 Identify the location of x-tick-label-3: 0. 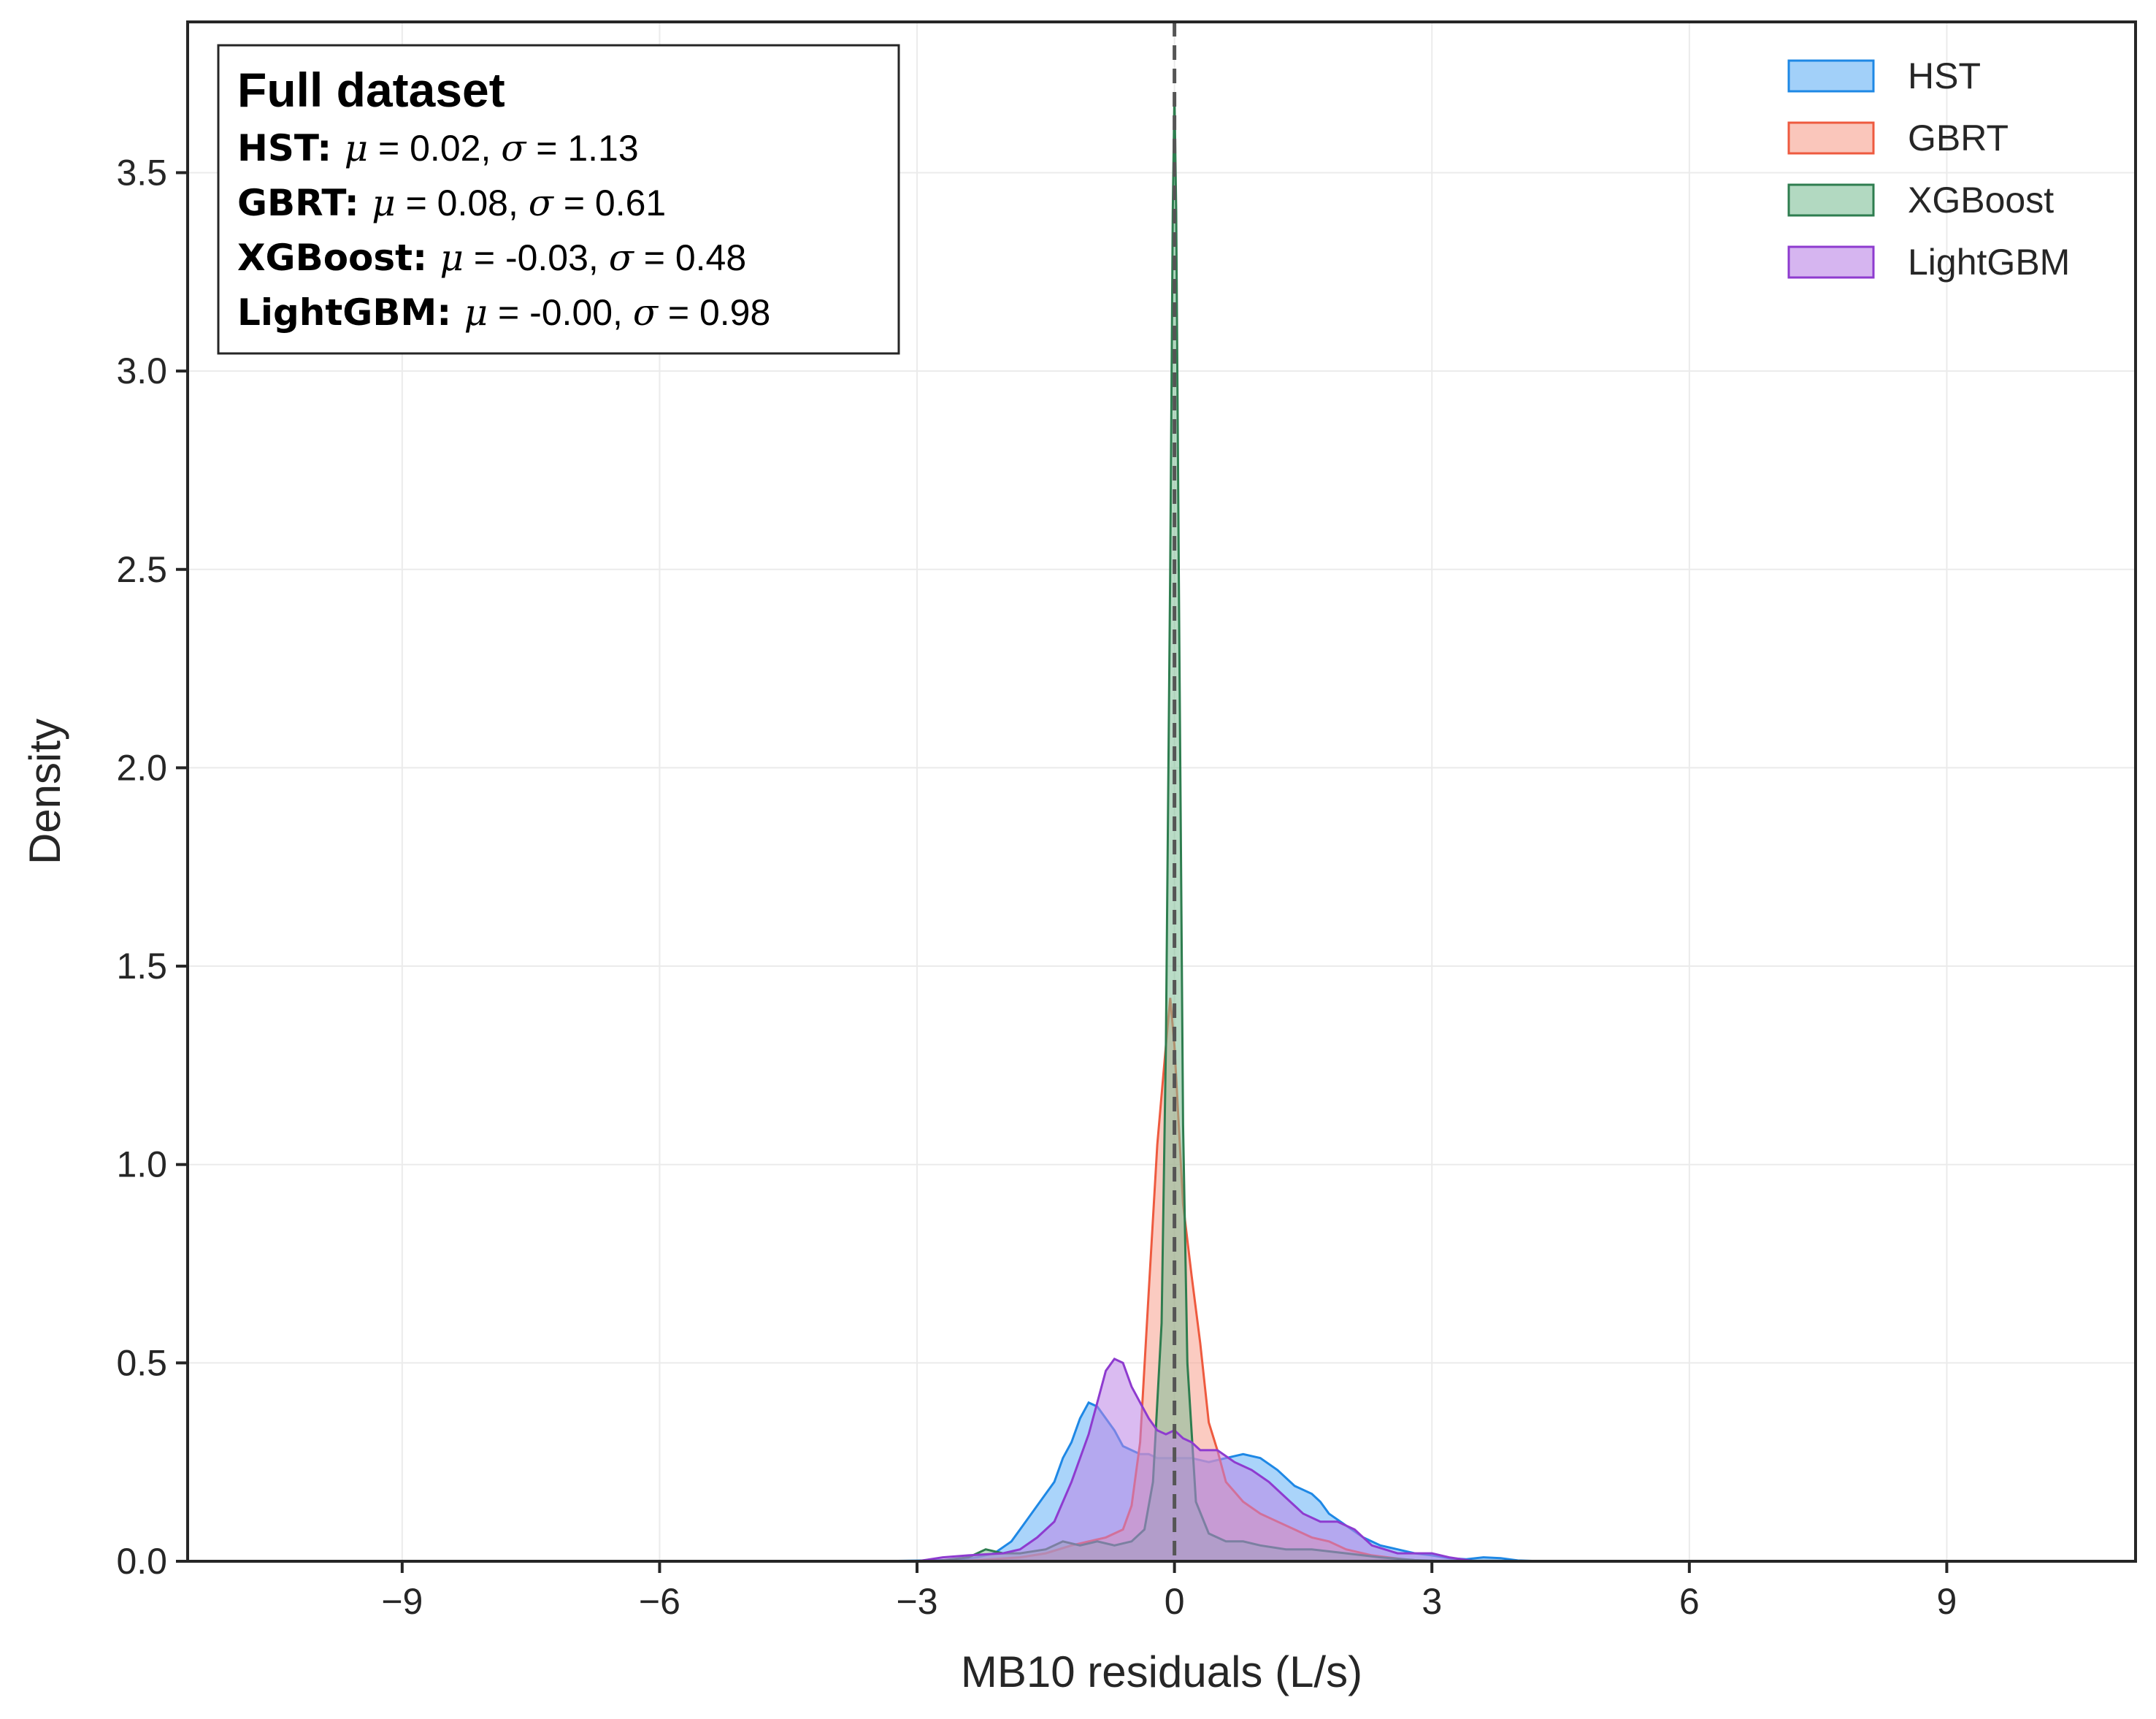
(1175, 1601).